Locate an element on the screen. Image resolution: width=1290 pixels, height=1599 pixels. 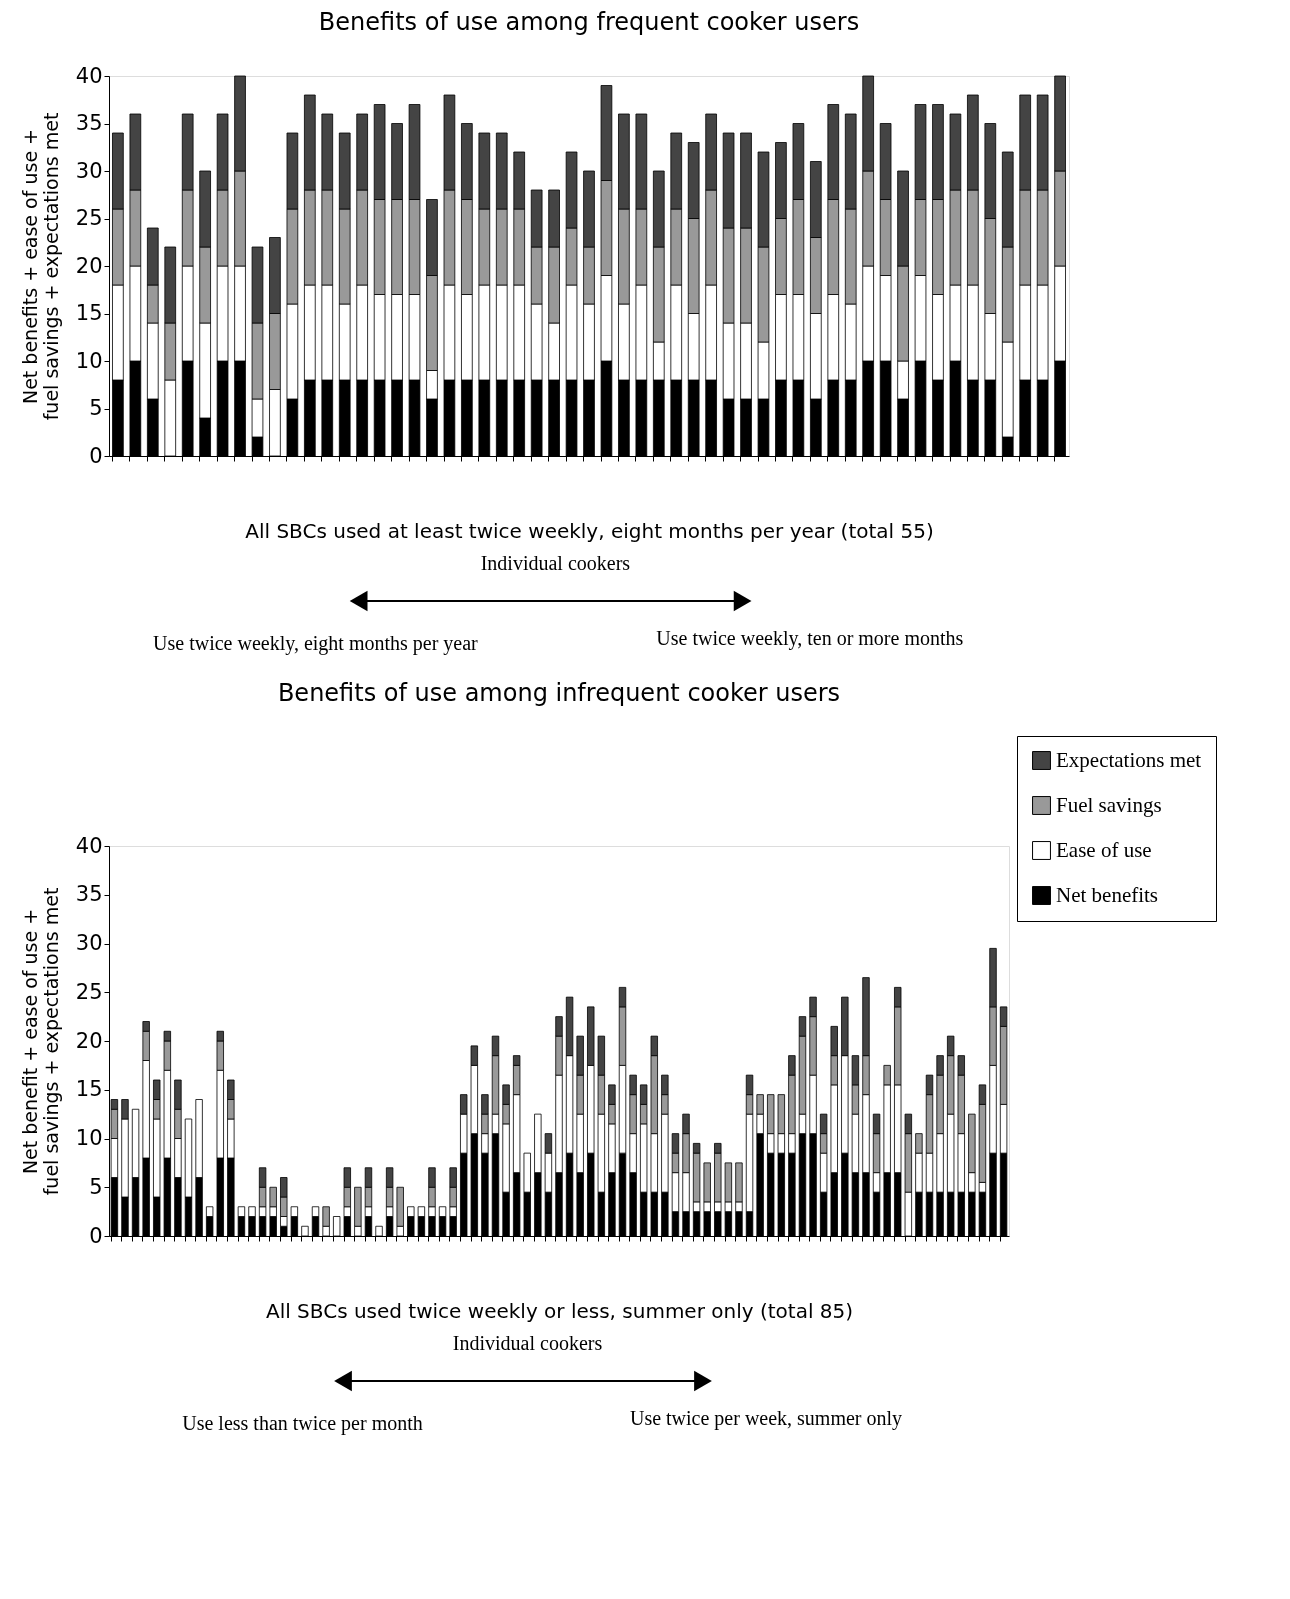
text: Use twice weekly, eight months per year is located at coordinates (316, 643).